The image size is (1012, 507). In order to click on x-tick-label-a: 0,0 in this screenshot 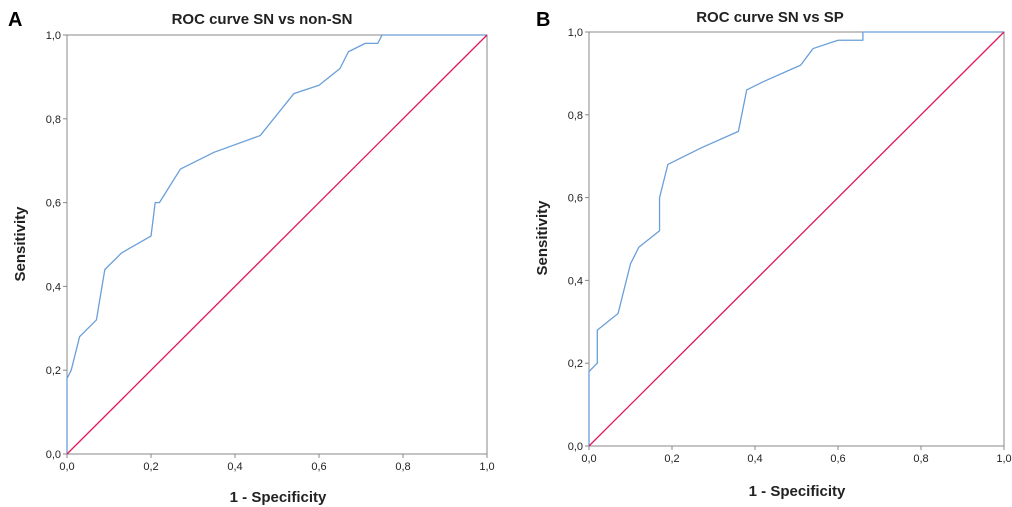, I will do `click(66, 467)`.